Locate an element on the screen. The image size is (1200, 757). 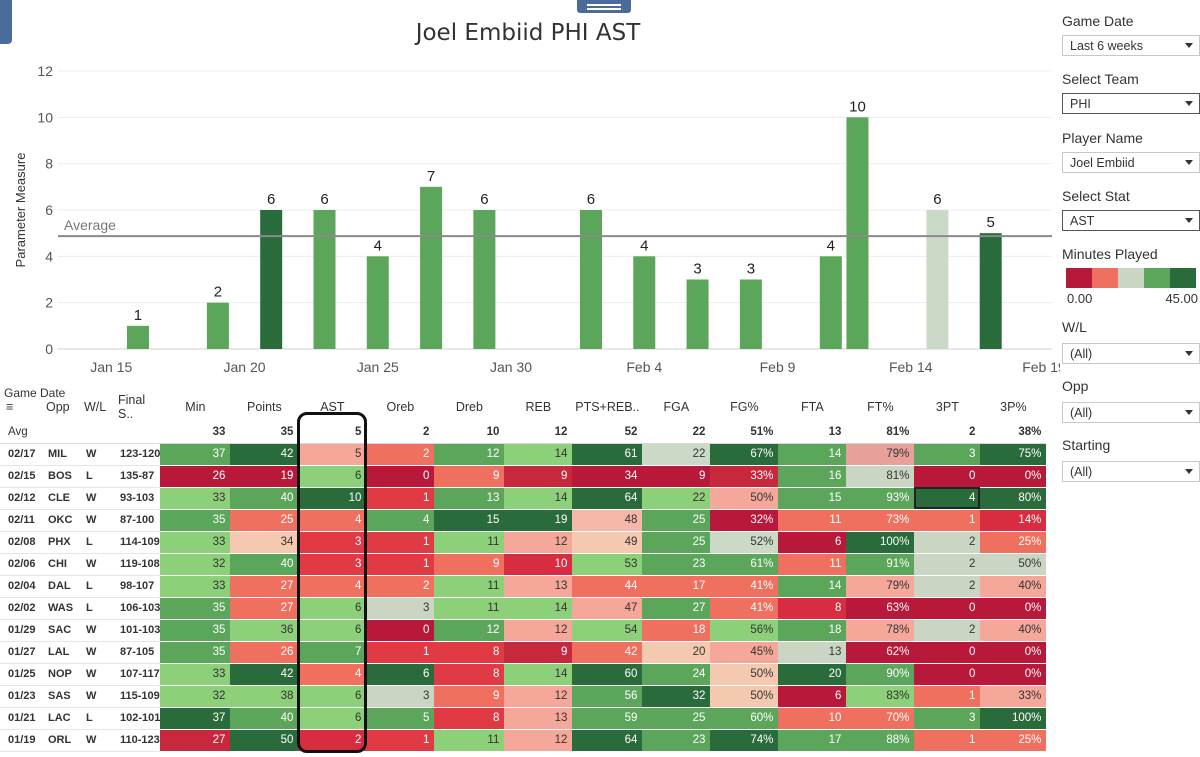
column-header: FT% is located at coordinates (880, 407).